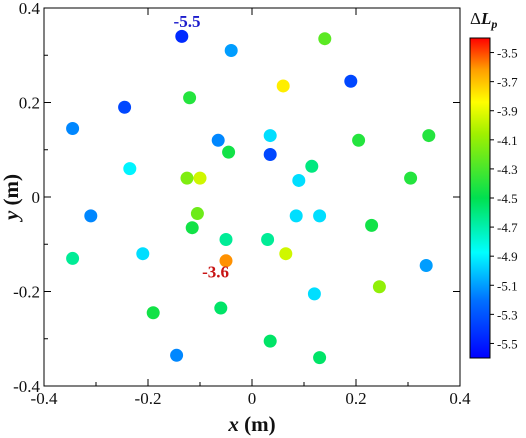 The height and width of the screenshot is (438, 526). Describe the element at coordinates (26, 292) in the screenshot. I see `y-tick-label: -0.2` at that location.